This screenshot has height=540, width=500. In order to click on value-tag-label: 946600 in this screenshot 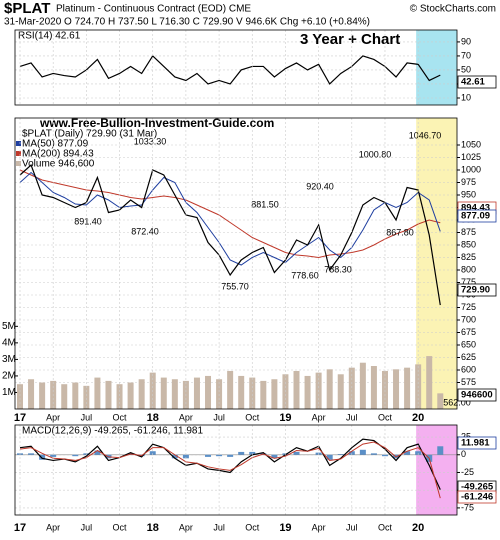, I will do `click(477, 395)`.